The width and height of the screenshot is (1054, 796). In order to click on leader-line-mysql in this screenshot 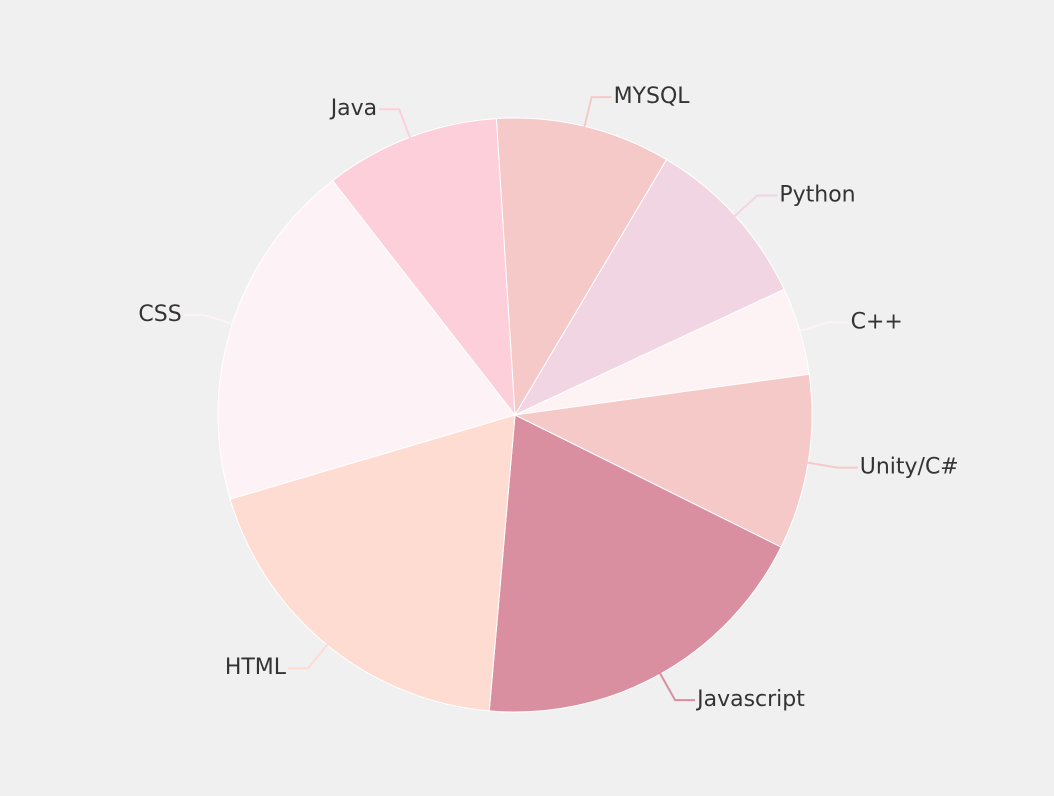, I will do `click(597, 113)`.